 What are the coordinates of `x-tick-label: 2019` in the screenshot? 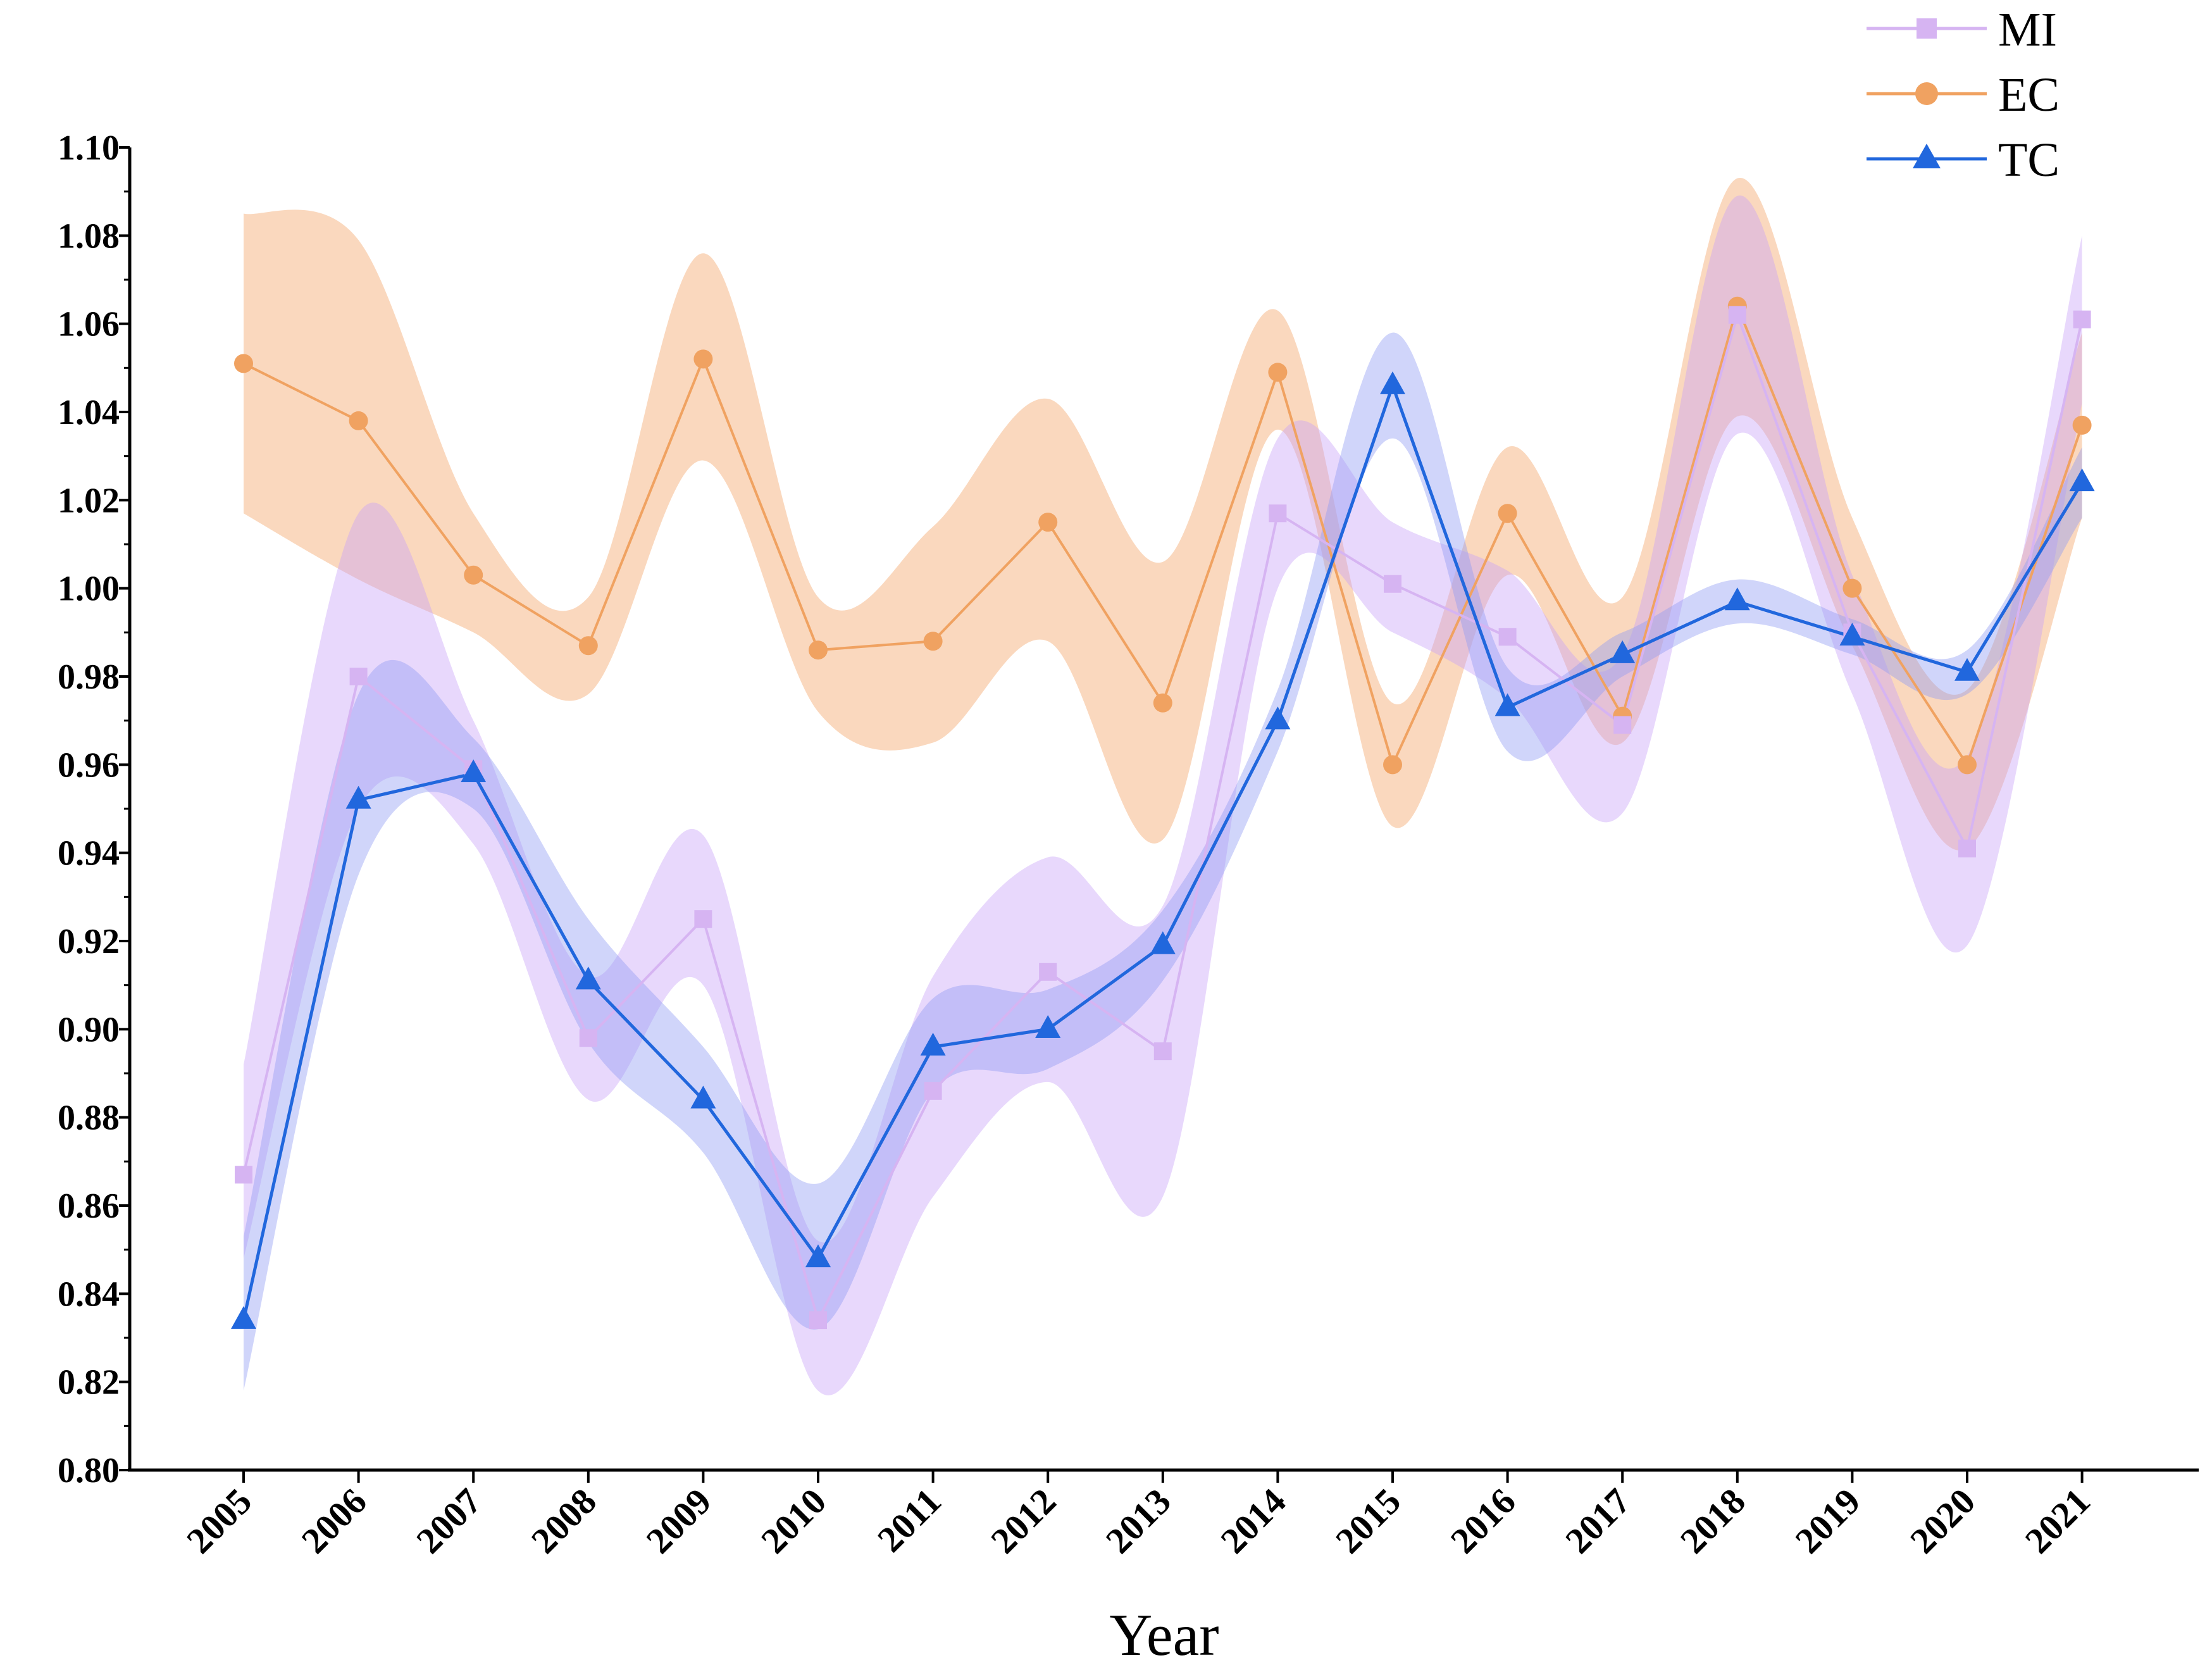 It's located at (1827, 1520).